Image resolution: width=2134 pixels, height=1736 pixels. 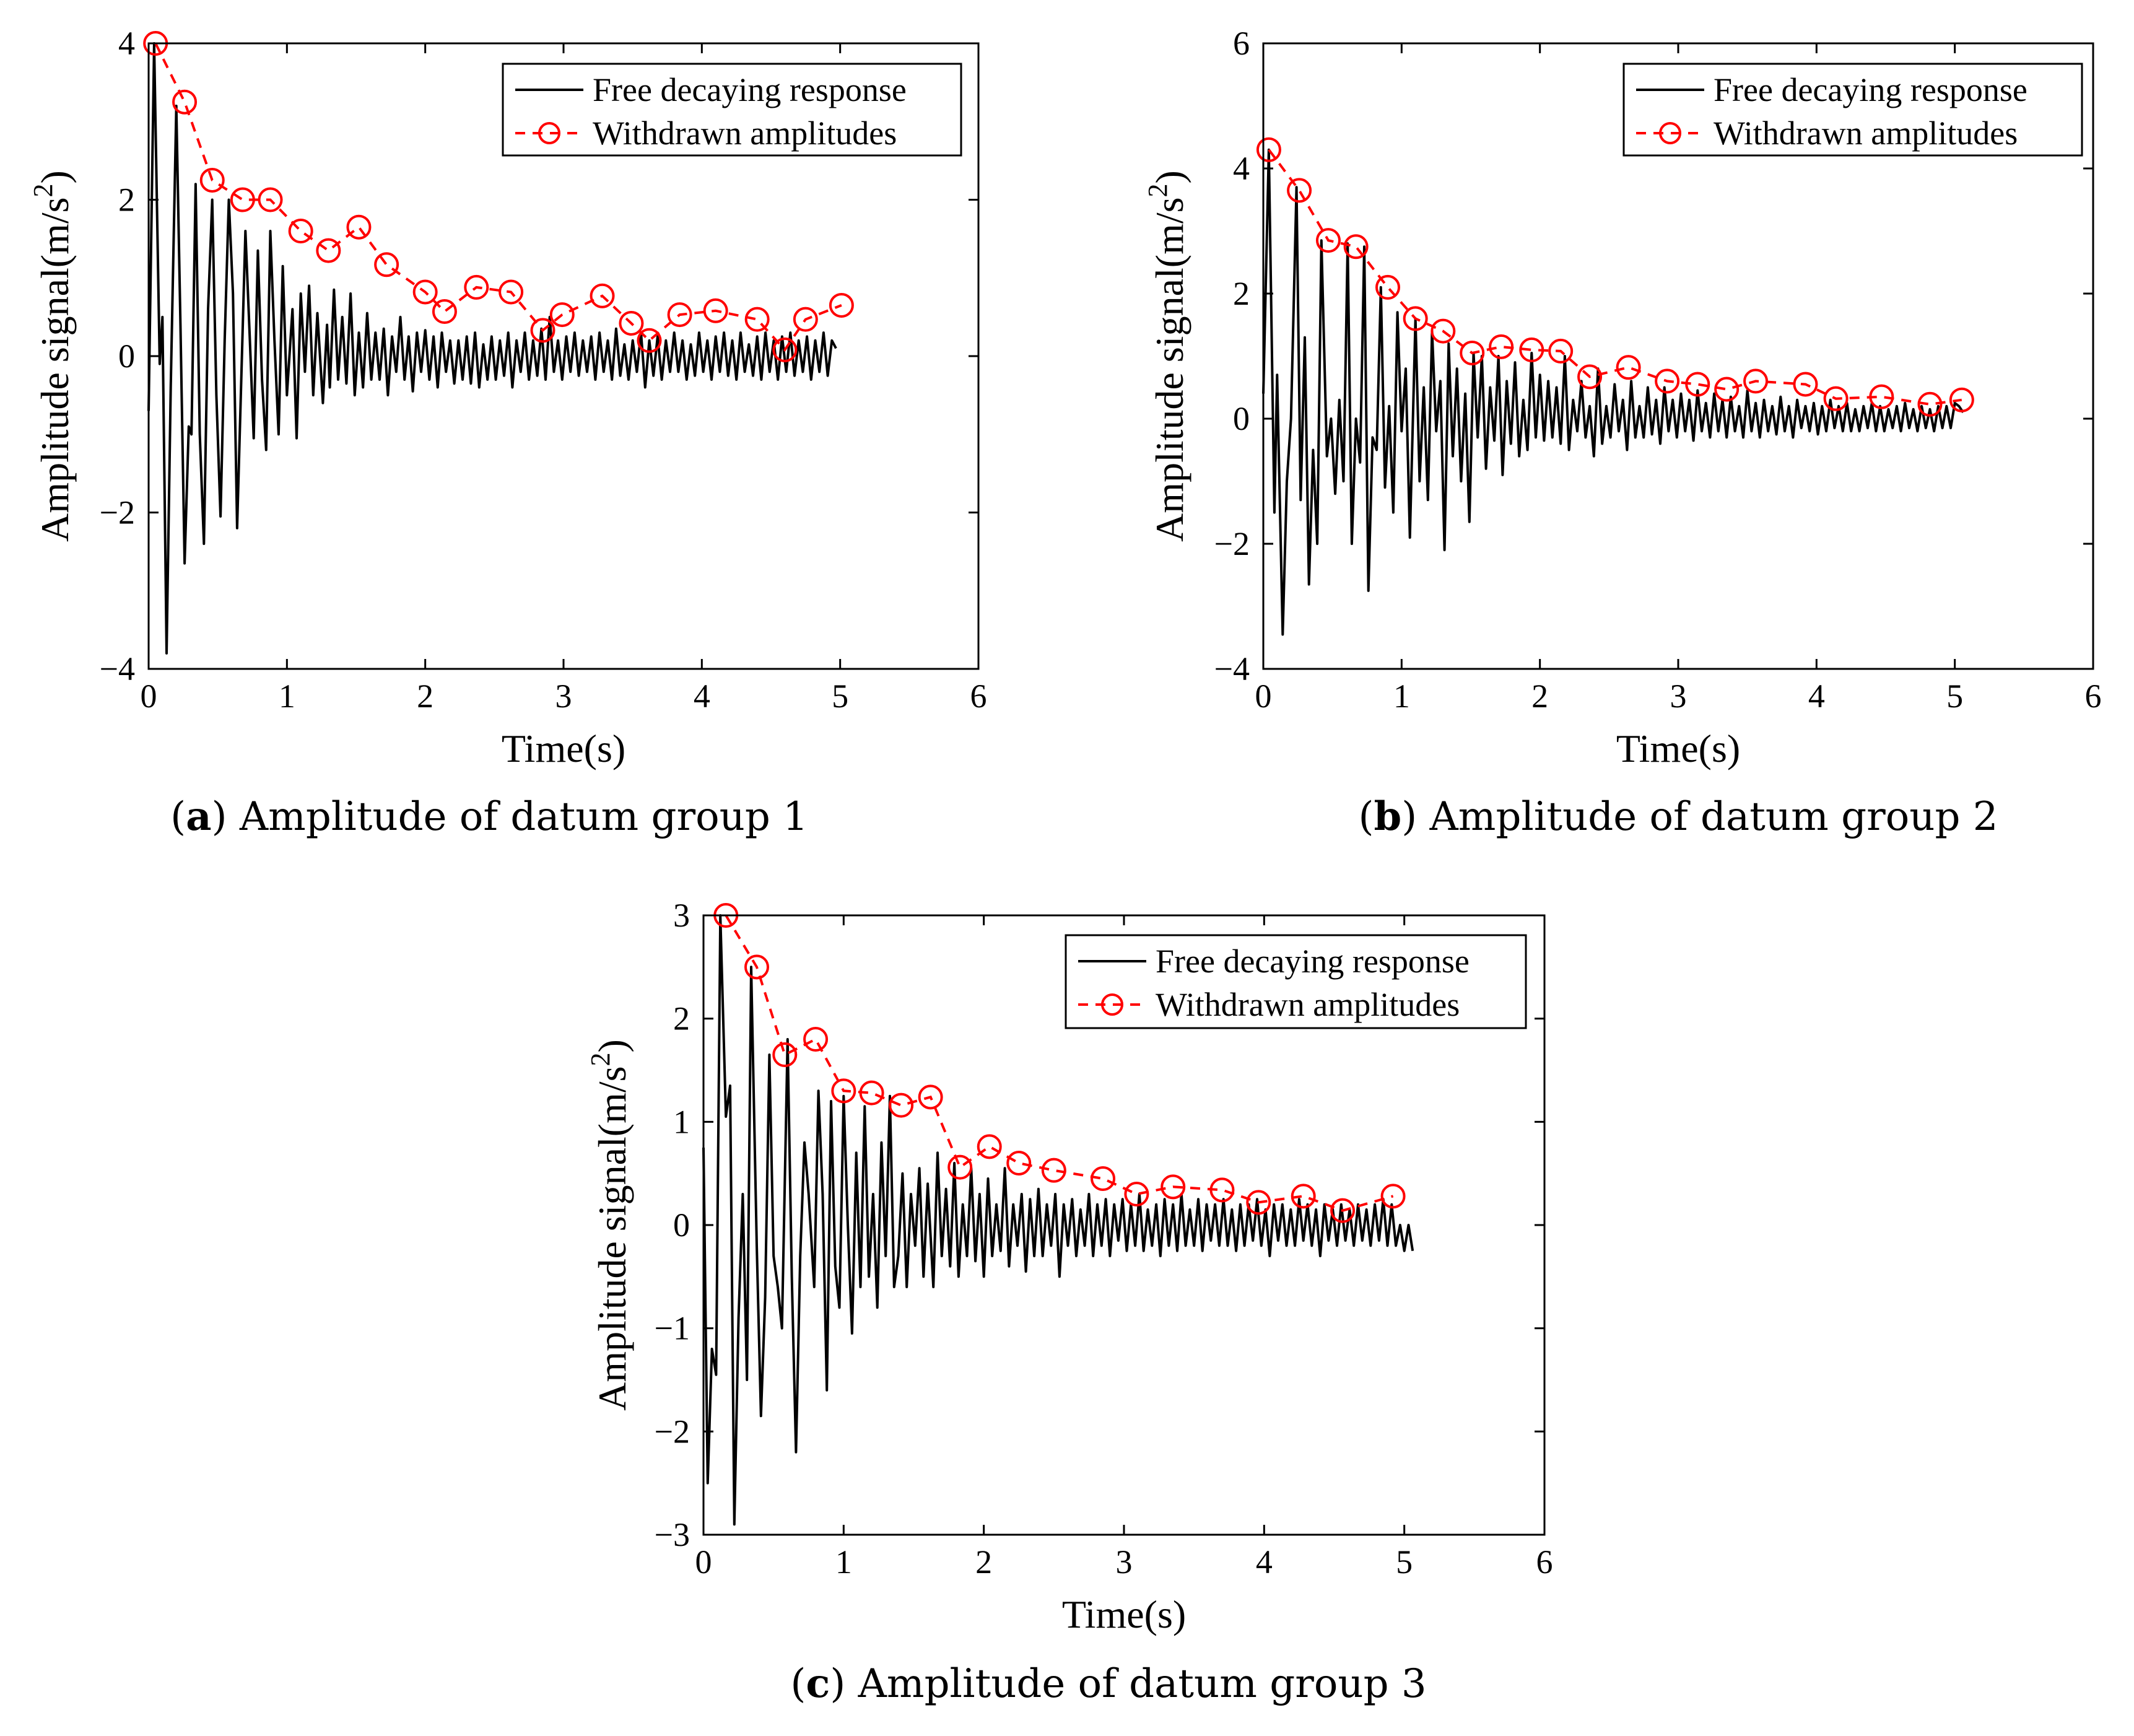 I want to click on y-tick-label: −3, so click(x=672, y=1534).